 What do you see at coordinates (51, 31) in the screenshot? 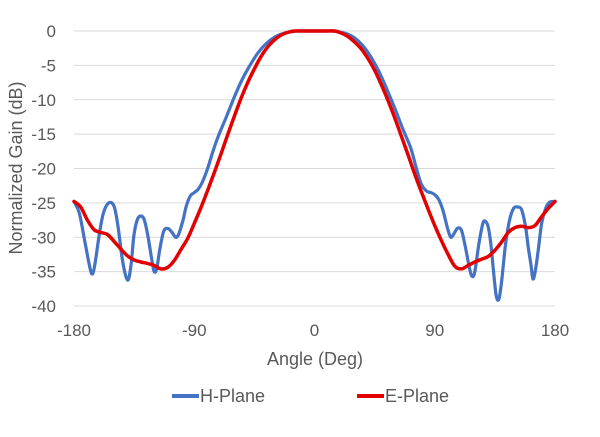
I see `y-tick-label: 0` at bounding box center [51, 31].